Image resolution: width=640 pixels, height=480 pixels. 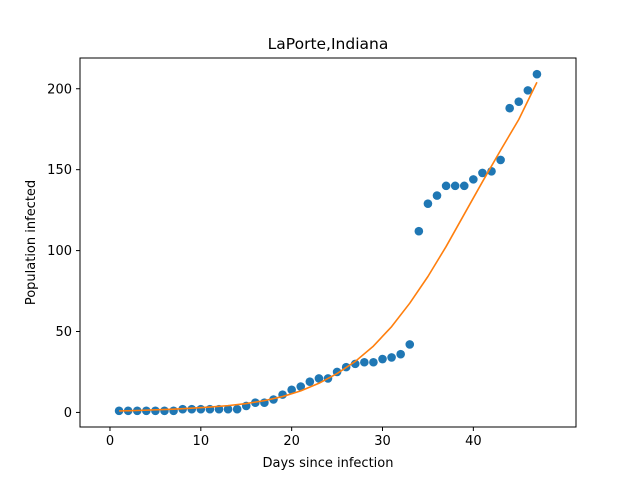 I want to click on x-tick-label: 0, so click(x=110, y=441).